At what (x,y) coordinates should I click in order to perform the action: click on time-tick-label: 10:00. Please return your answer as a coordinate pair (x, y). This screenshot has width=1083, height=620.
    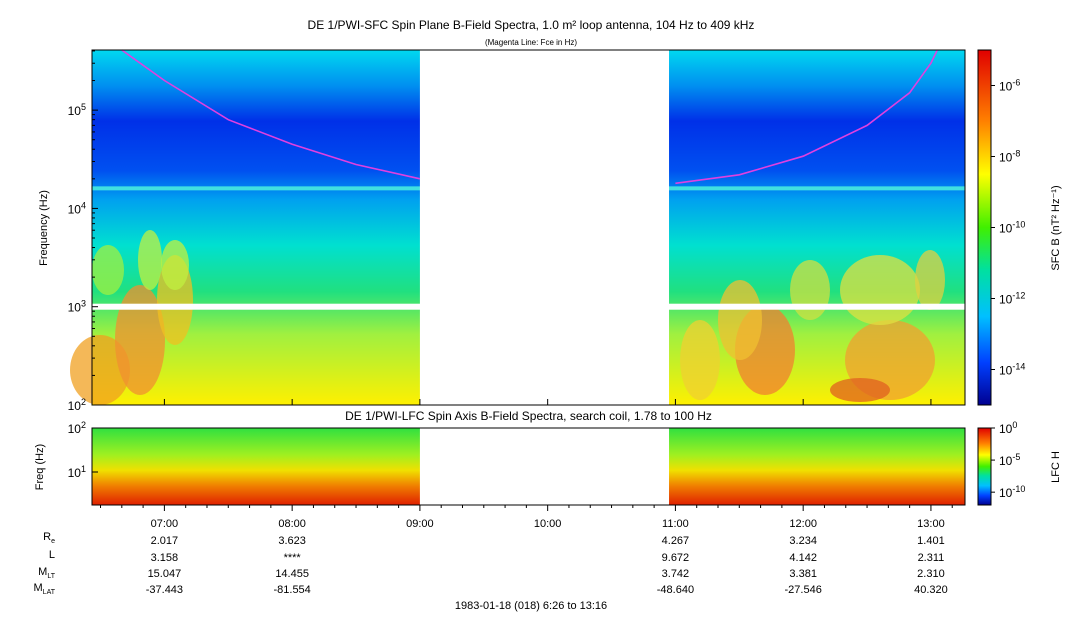
    Looking at the image, I should click on (548, 524).